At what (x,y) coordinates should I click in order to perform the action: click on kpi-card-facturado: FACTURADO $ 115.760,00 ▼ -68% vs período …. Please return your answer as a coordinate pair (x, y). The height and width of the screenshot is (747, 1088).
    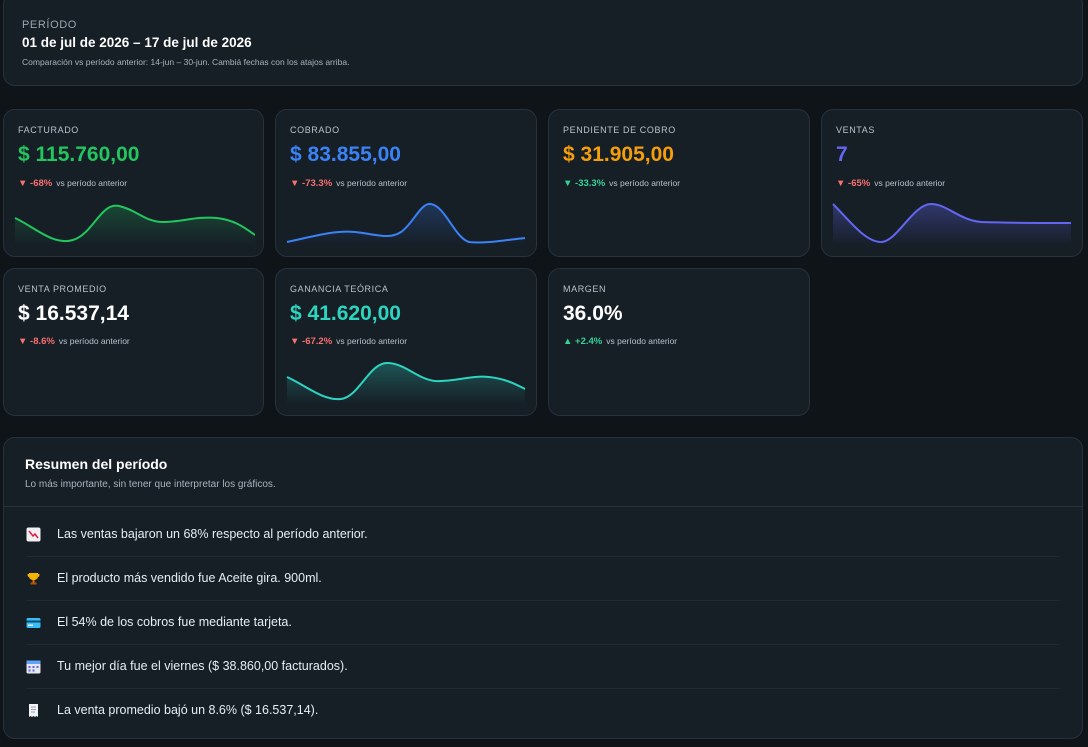
    Looking at the image, I should click on (133, 183).